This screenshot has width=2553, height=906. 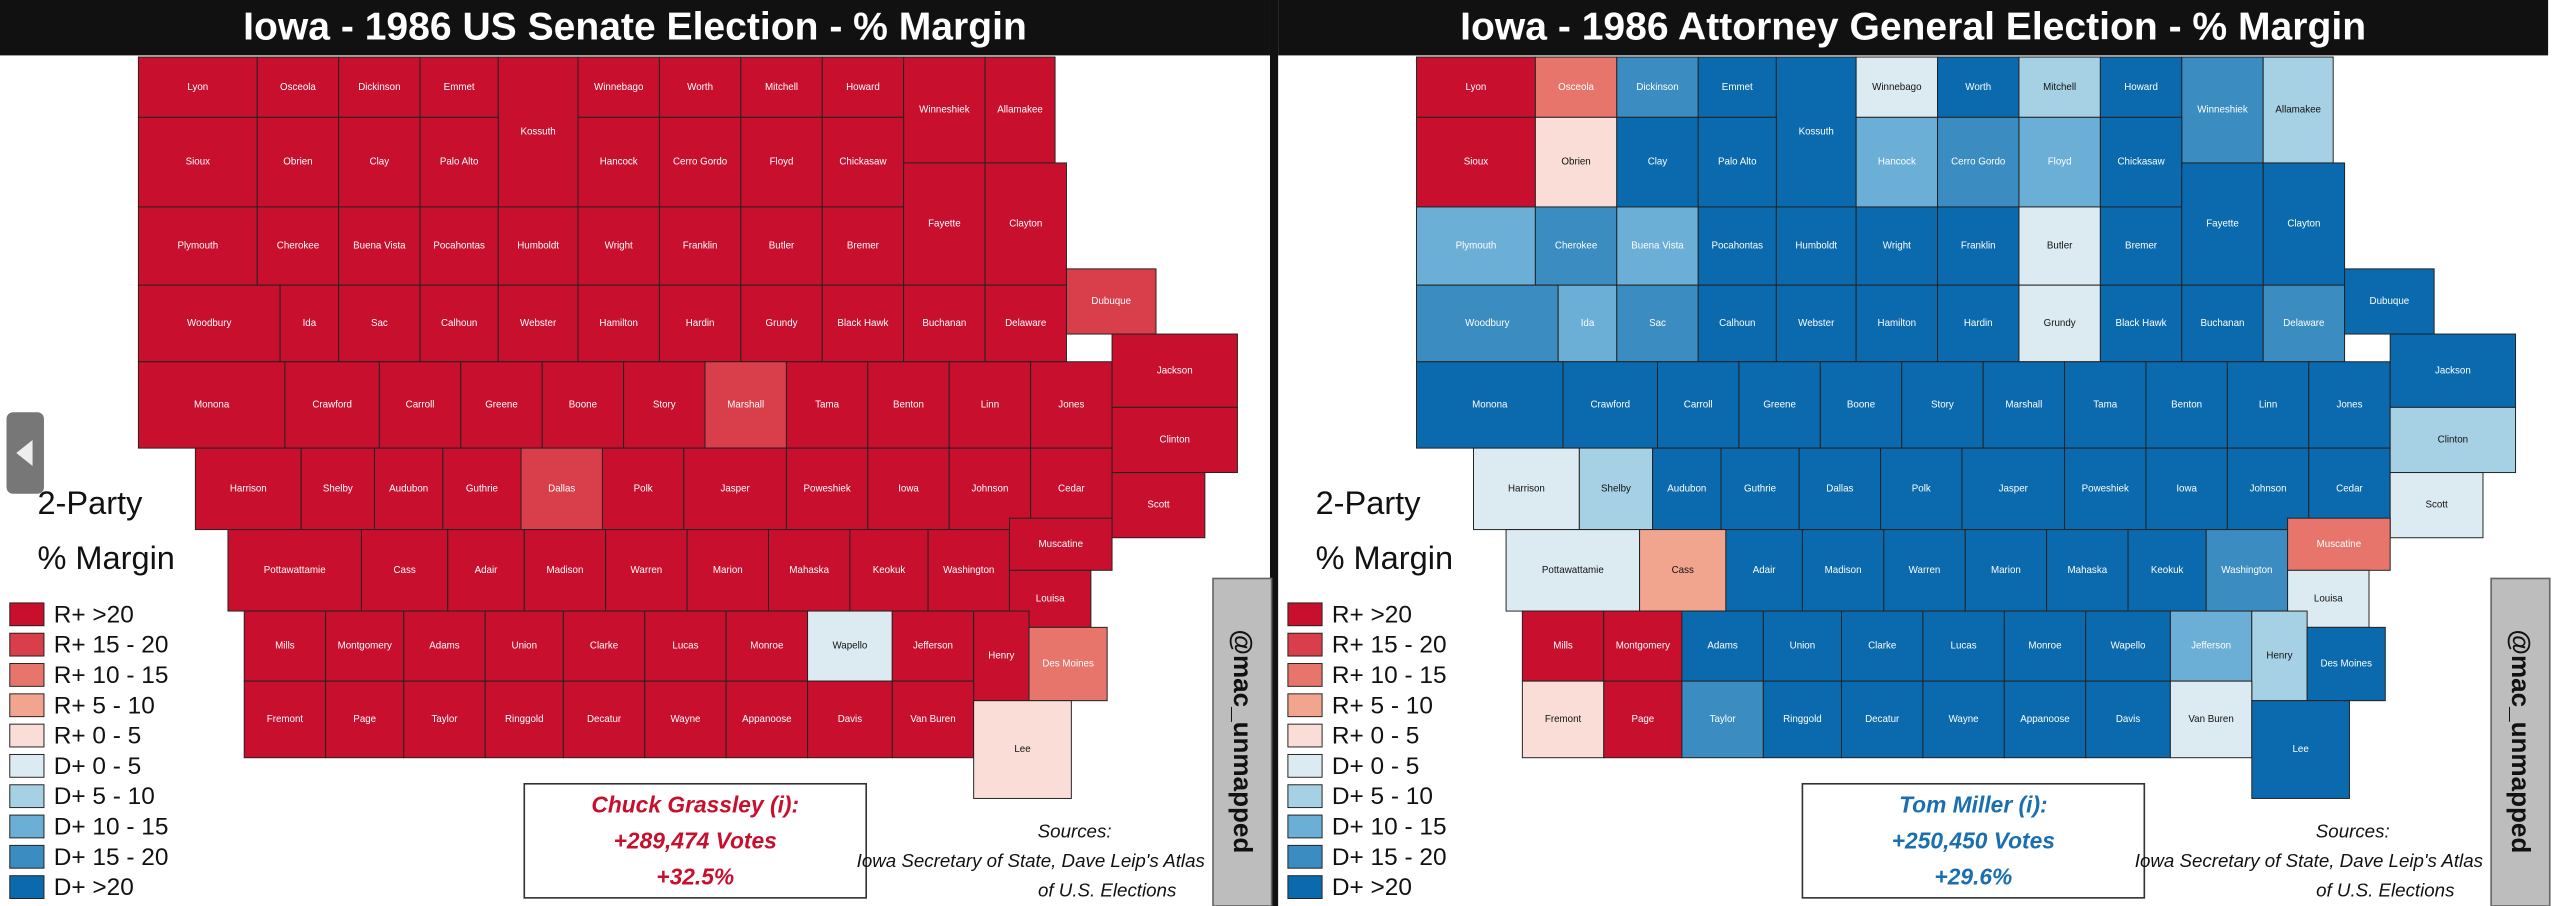 What do you see at coordinates (2186, 405) in the screenshot?
I see `county-label: Benton` at bounding box center [2186, 405].